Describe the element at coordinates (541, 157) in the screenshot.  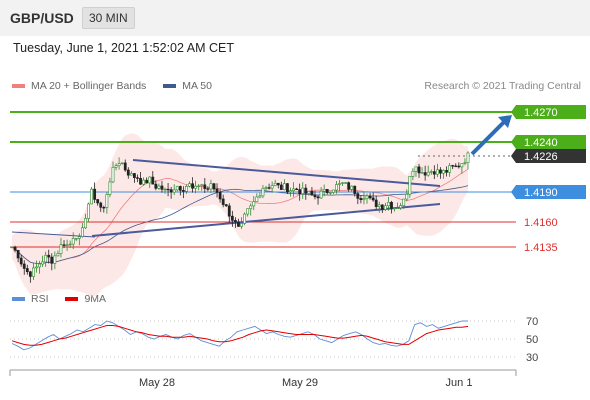
I see `level-label-1.4226: 1.4226` at that location.